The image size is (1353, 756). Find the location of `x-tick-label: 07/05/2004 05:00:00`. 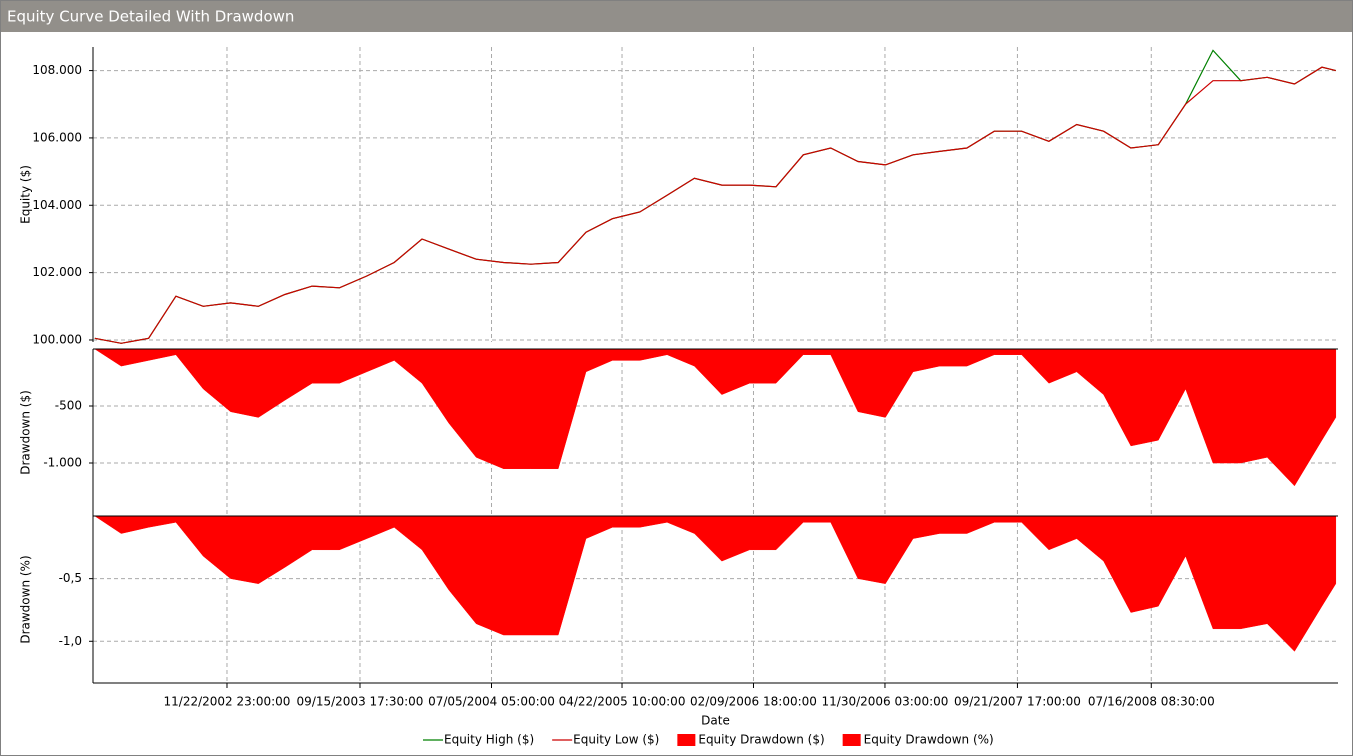

x-tick-label: 07/05/2004 05:00:00 is located at coordinates (491, 702).